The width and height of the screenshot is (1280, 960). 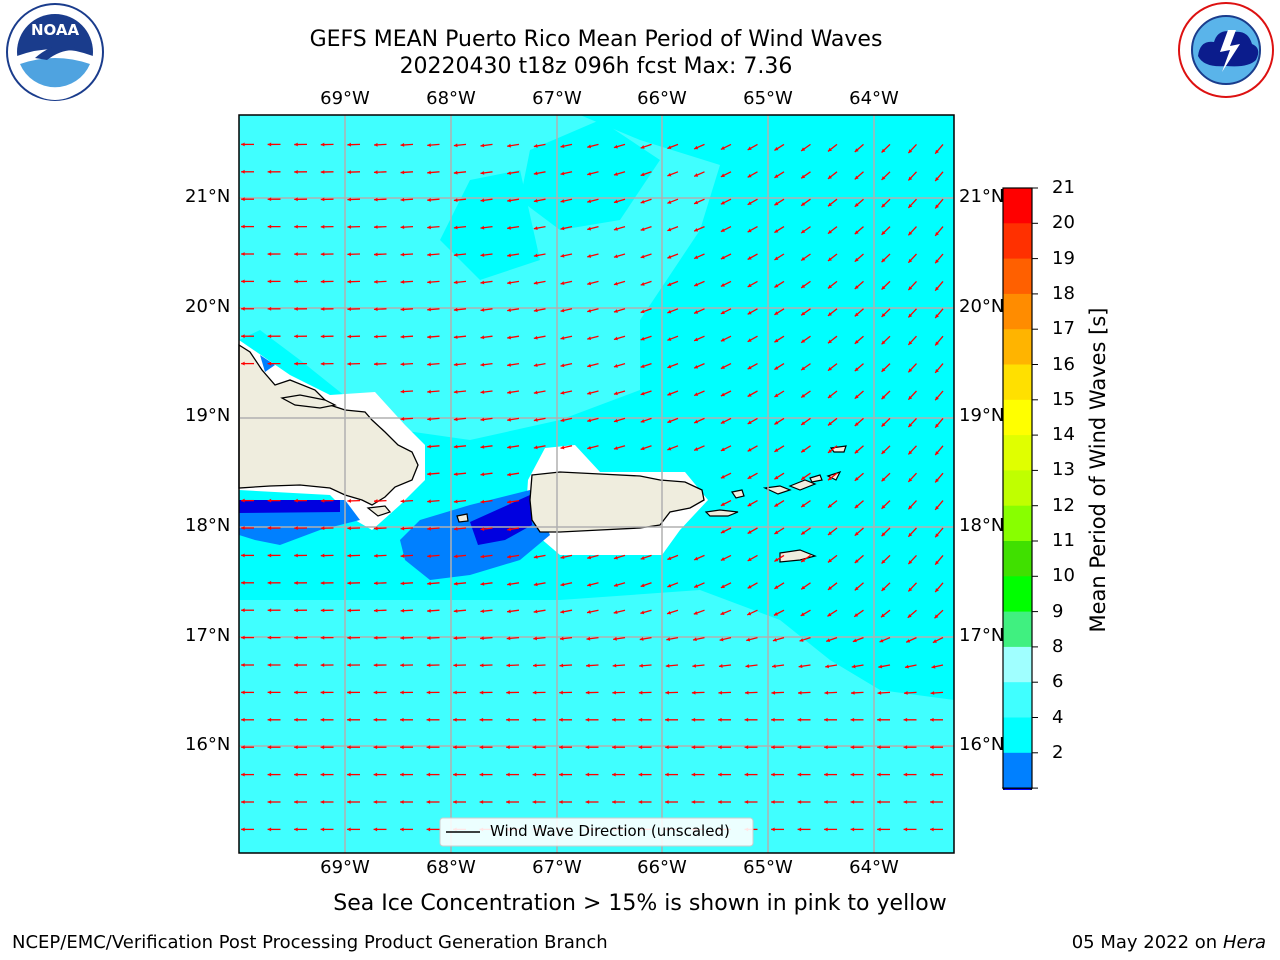 What do you see at coordinates (596, 66) in the screenshot?
I see `title-line-2: 20220430 t18z 096h fcst Max: 7.36` at bounding box center [596, 66].